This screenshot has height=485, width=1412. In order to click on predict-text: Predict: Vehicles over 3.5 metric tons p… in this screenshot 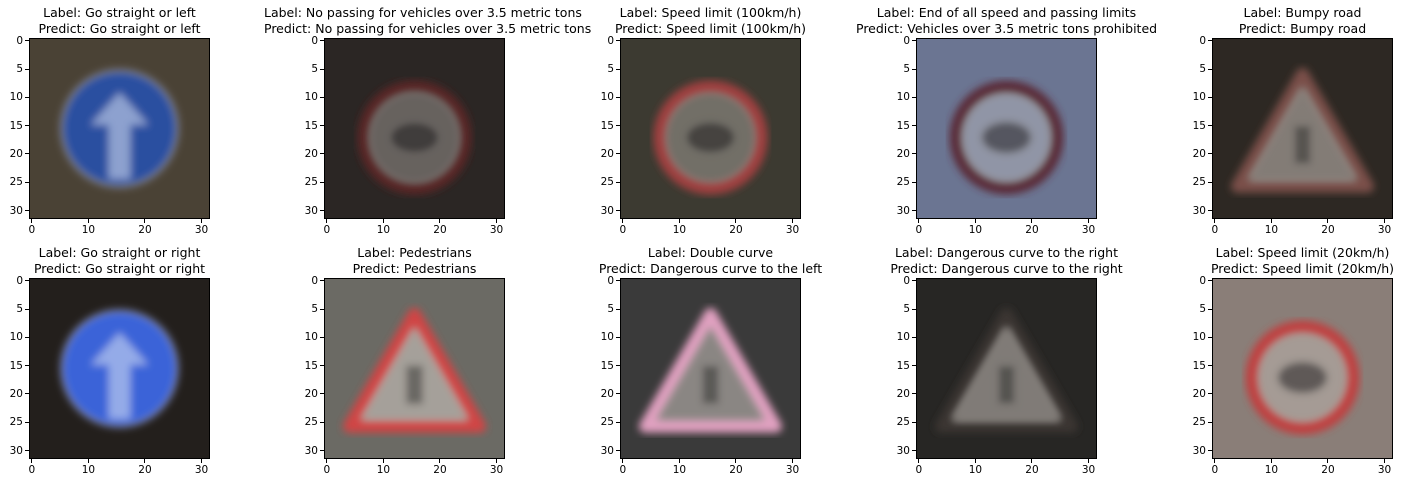, I will do `click(1007, 28)`.